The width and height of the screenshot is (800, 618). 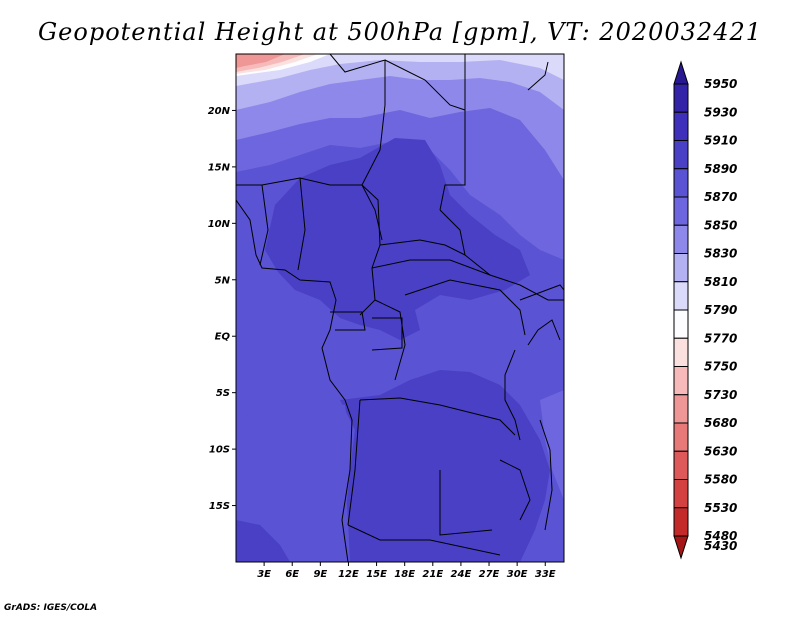 What do you see at coordinates (219, 506) in the screenshot?
I see `lat-tick-label: 15S` at bounding box center [219, 506].